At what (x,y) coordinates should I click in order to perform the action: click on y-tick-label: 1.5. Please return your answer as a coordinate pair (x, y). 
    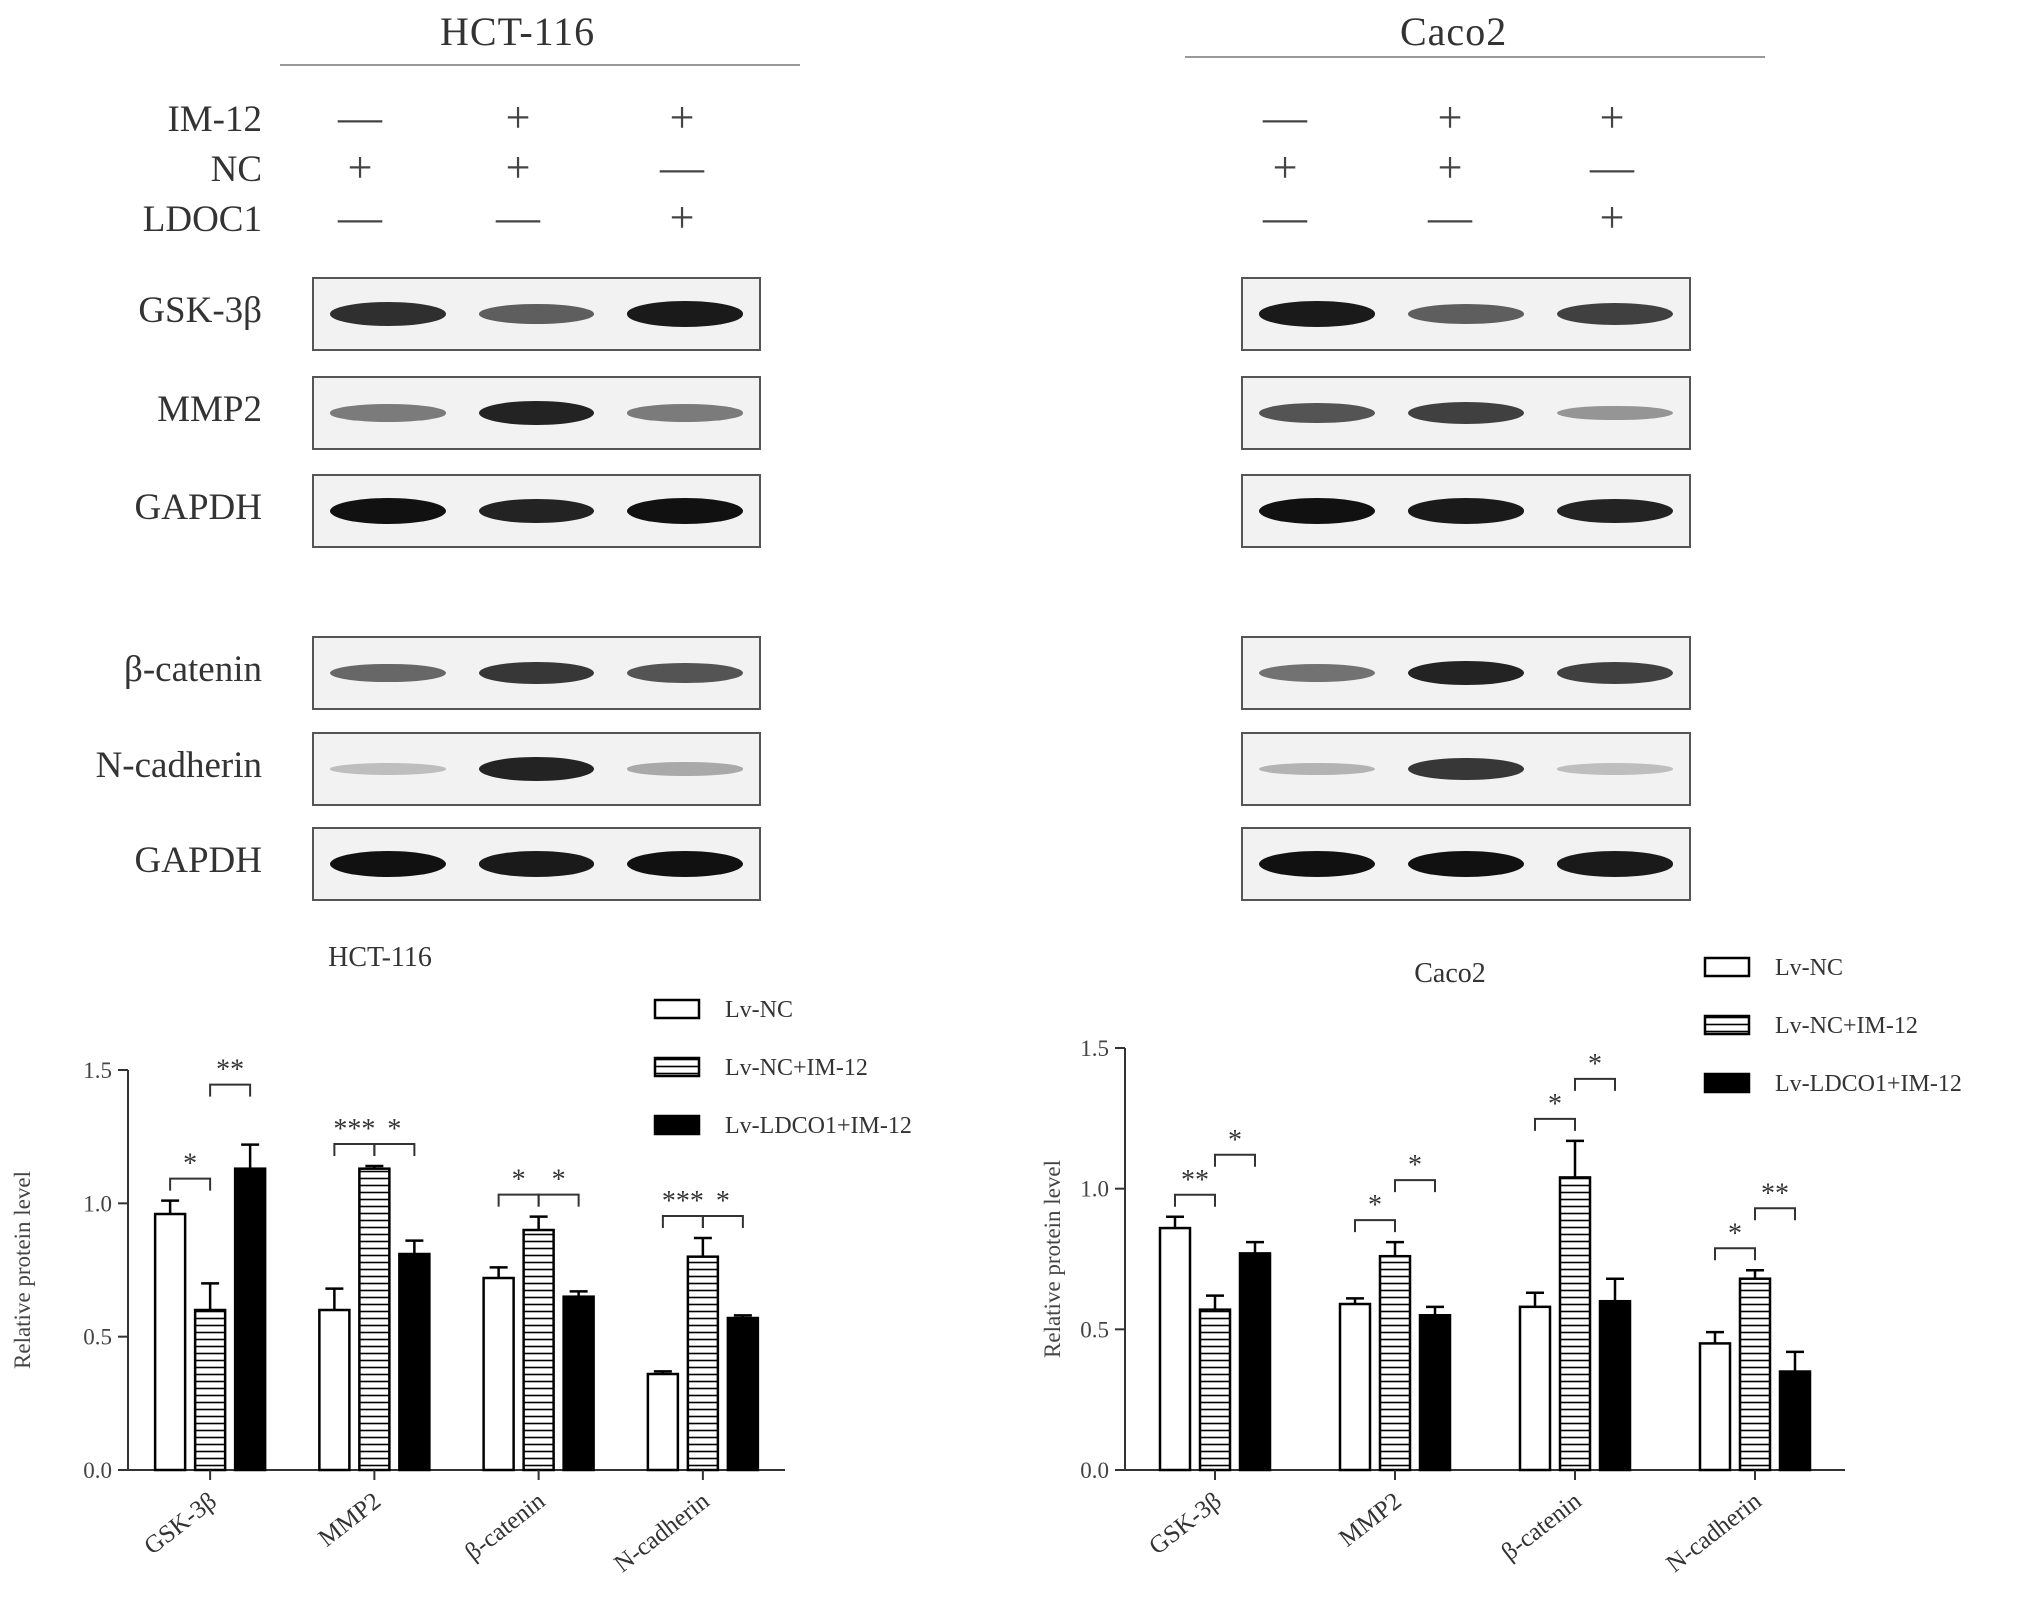
    Looking at the image, I should click on (97, 1070).